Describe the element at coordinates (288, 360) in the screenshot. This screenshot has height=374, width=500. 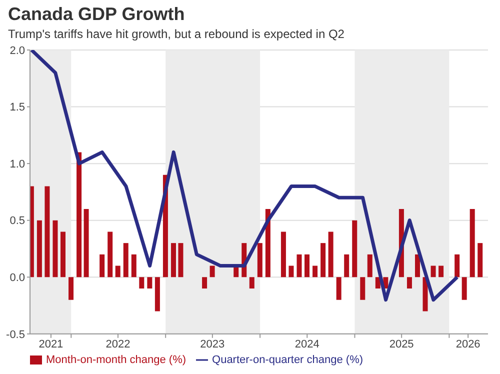
I see `legend-label: Quarter-on-quarter change (%)` at that location.